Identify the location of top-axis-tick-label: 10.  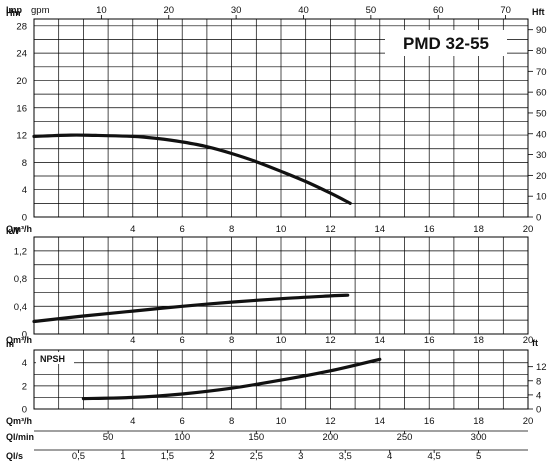
(101, 10).